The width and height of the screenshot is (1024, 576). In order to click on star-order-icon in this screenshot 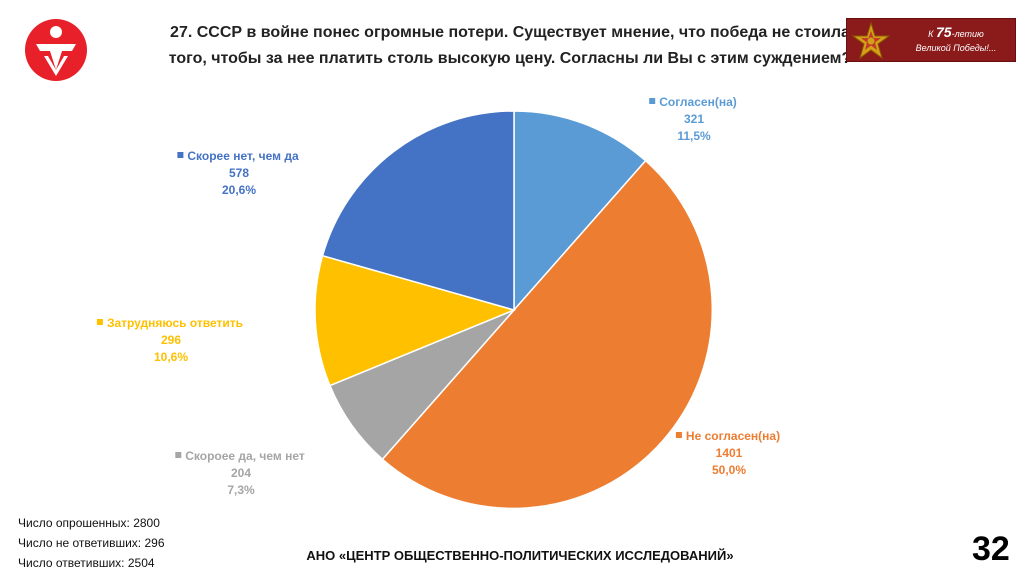, I will do `click(871, 40)`.